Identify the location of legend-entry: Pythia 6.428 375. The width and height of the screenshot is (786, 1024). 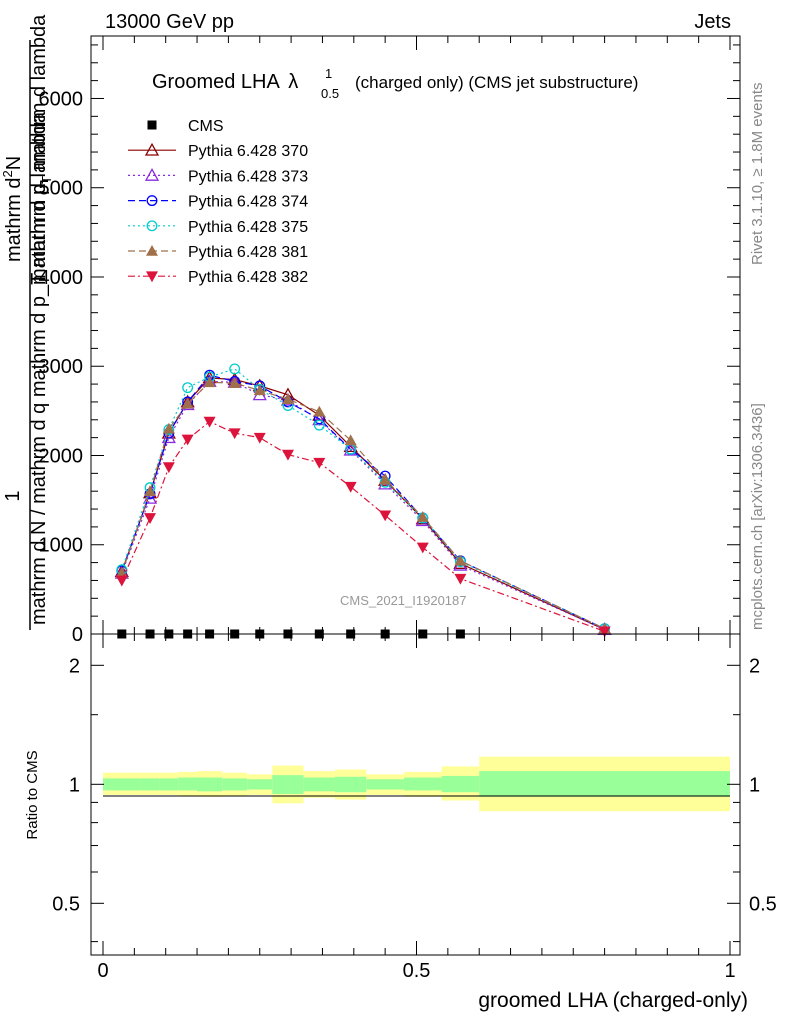
(218, 227).